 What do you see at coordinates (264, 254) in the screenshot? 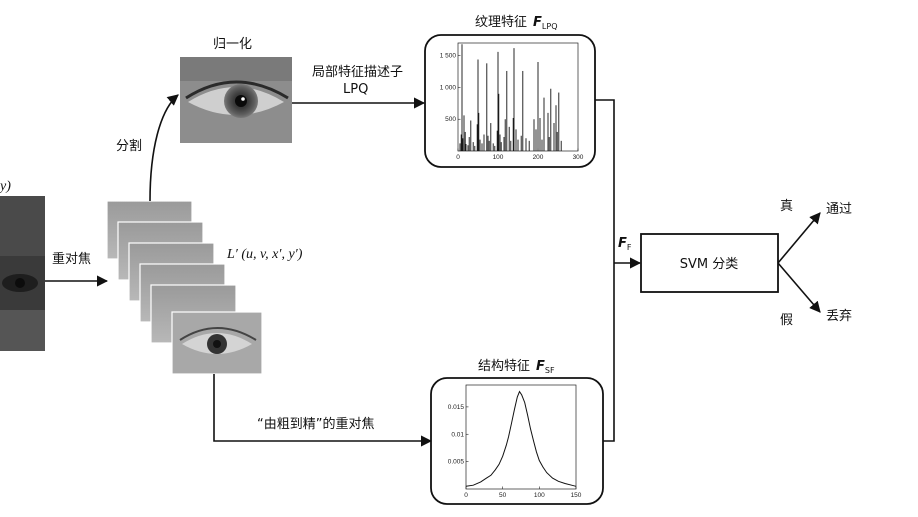
I see `lightfield-function-label: L′ (u, v, x′, y′)` at bounding box center [264, 254].